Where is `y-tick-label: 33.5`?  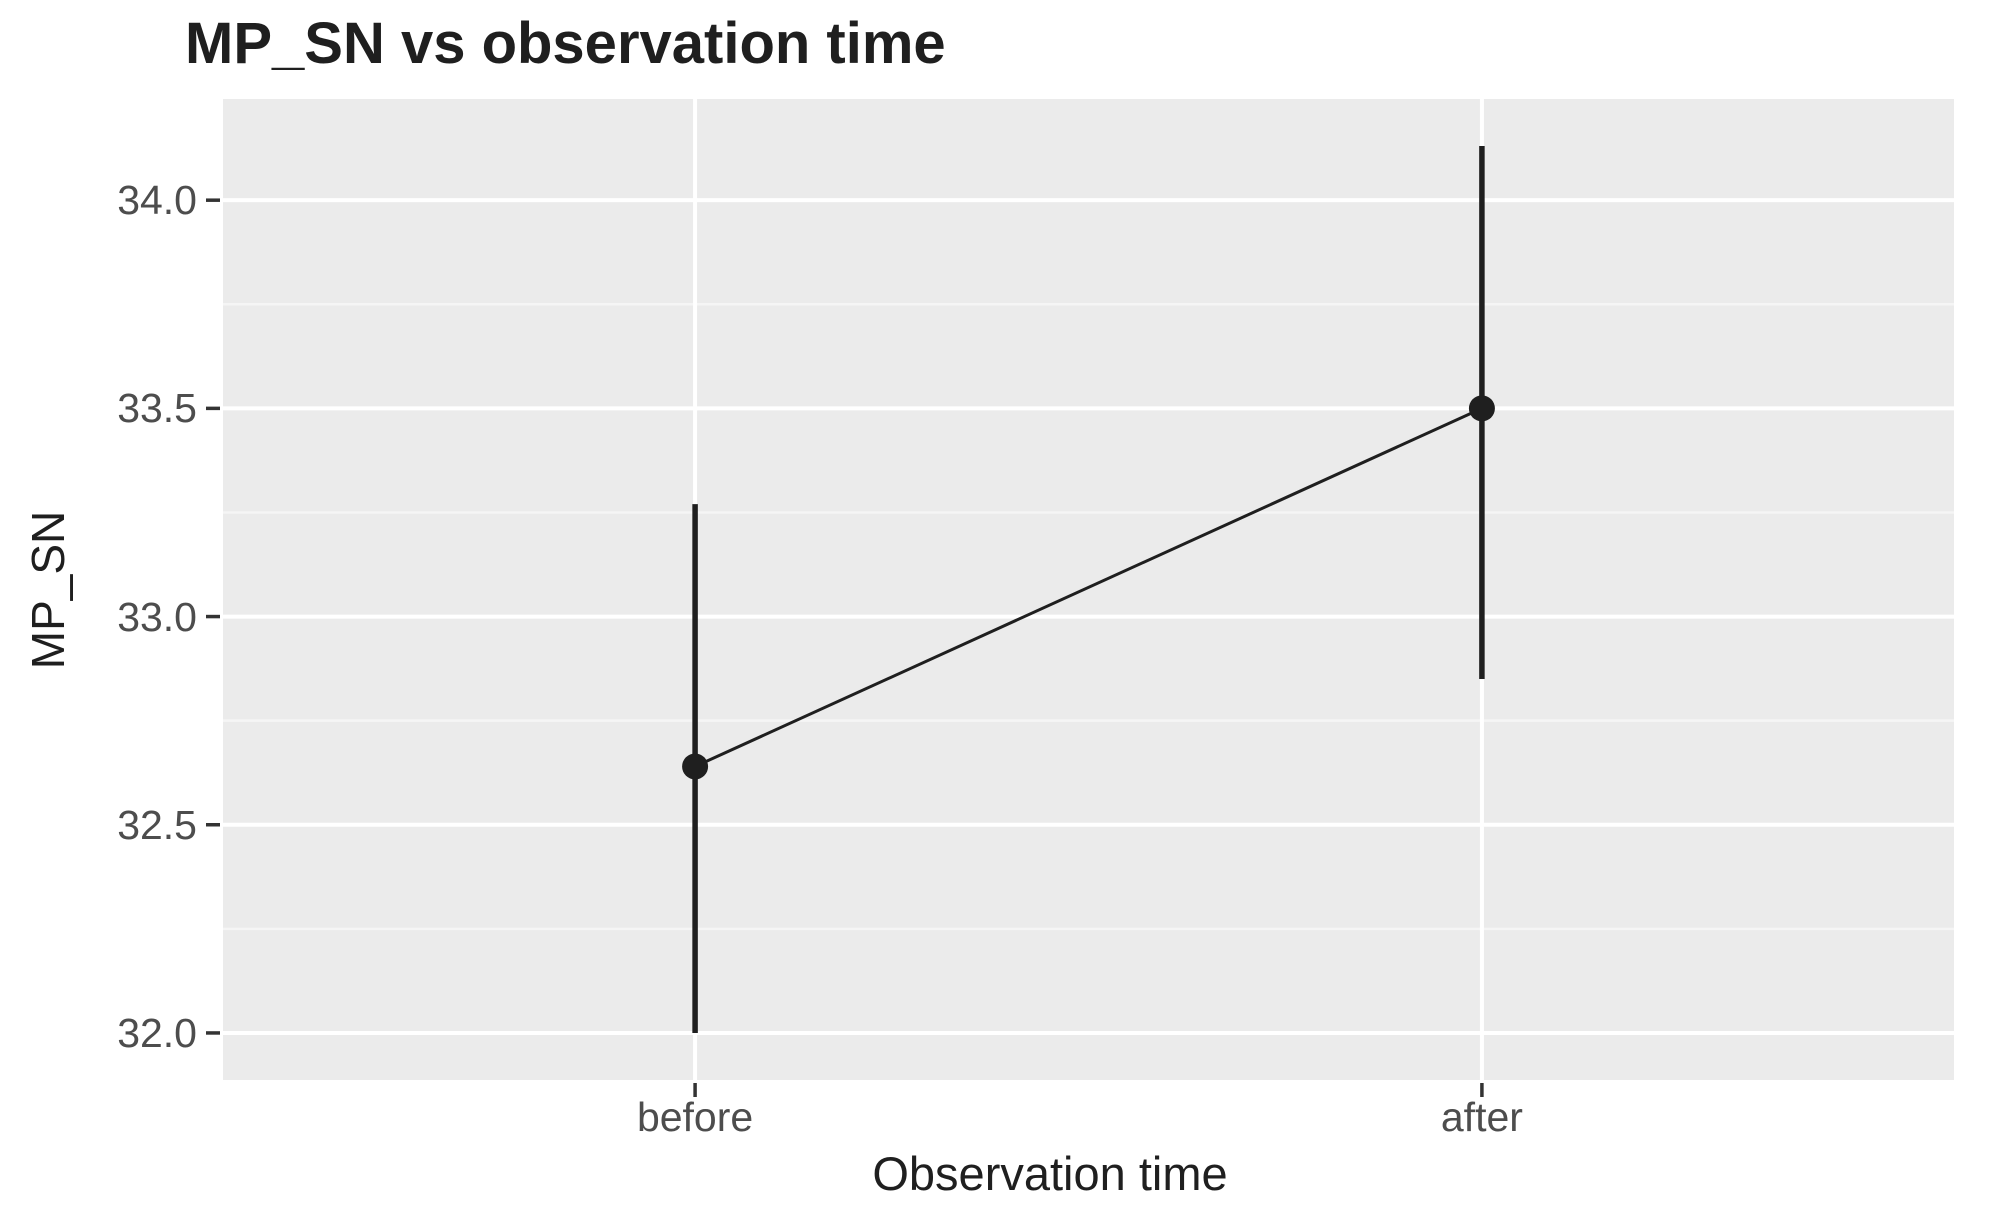 y-tick-label: 33.5 is located at coordinates (157, 408).